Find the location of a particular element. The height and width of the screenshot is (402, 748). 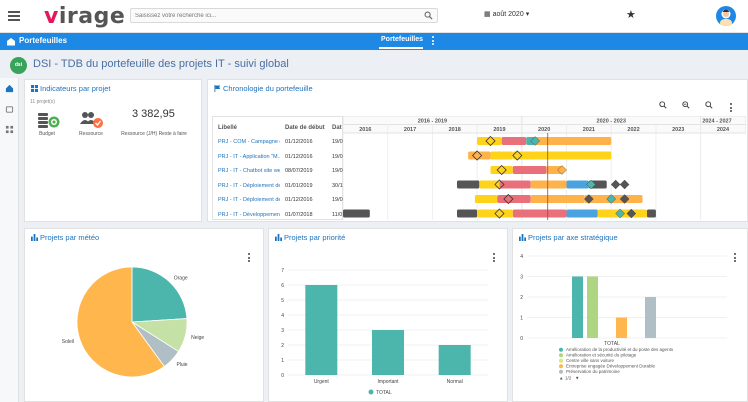

priority-bar-chart: 0 1 2 3 4 5 6 7 Urgent Important Normal TOTAL is located at coordinates (384, 332).